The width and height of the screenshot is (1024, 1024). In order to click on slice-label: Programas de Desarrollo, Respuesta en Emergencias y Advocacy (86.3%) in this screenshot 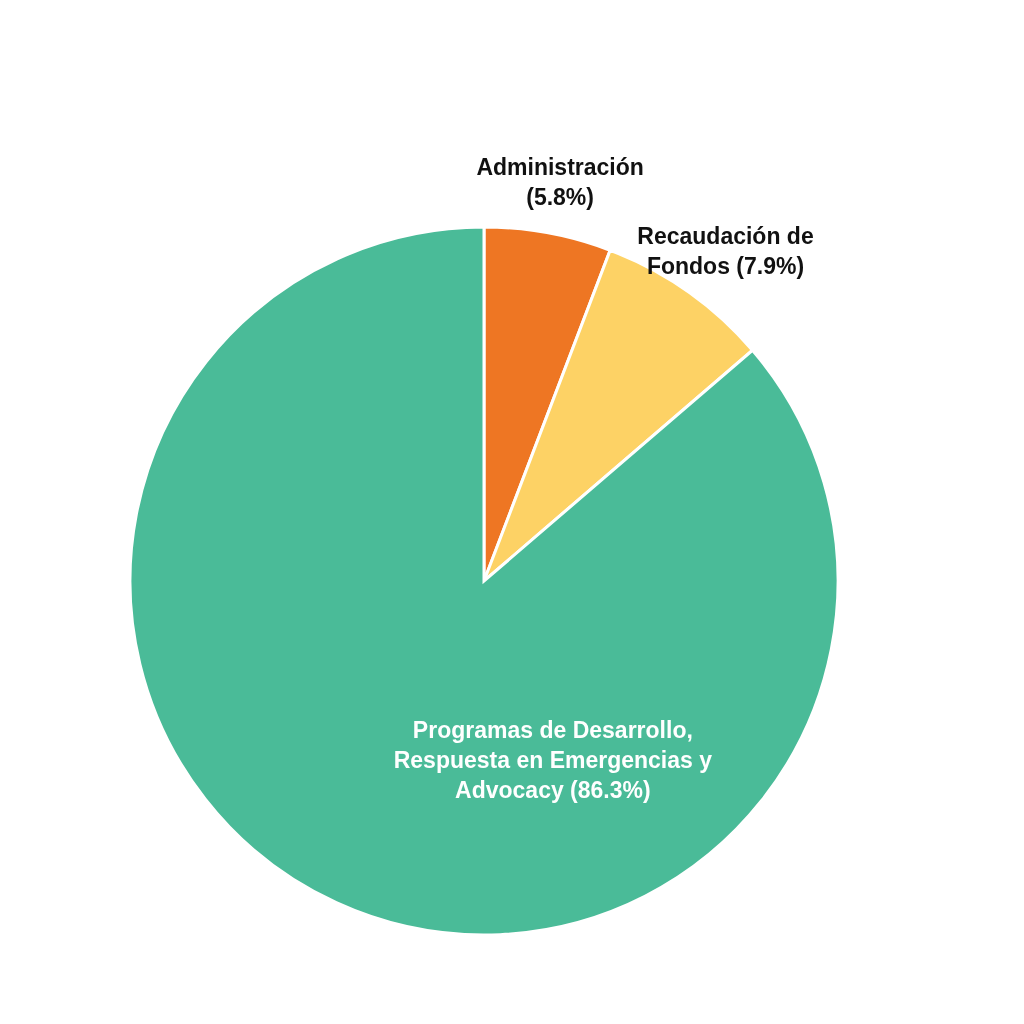, I will do `click(553, 759)`.